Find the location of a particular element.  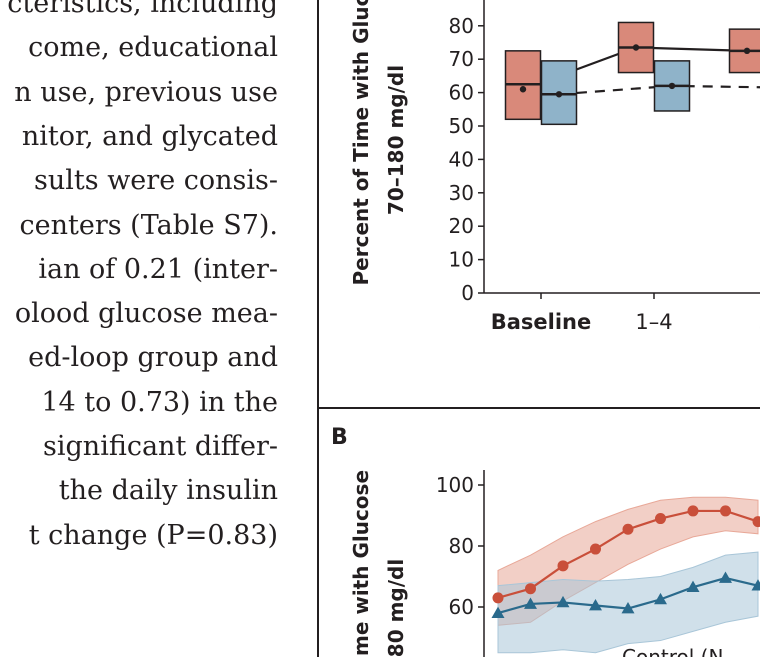

text-line: olood glucose mea- is located at coordinates (146, 314).